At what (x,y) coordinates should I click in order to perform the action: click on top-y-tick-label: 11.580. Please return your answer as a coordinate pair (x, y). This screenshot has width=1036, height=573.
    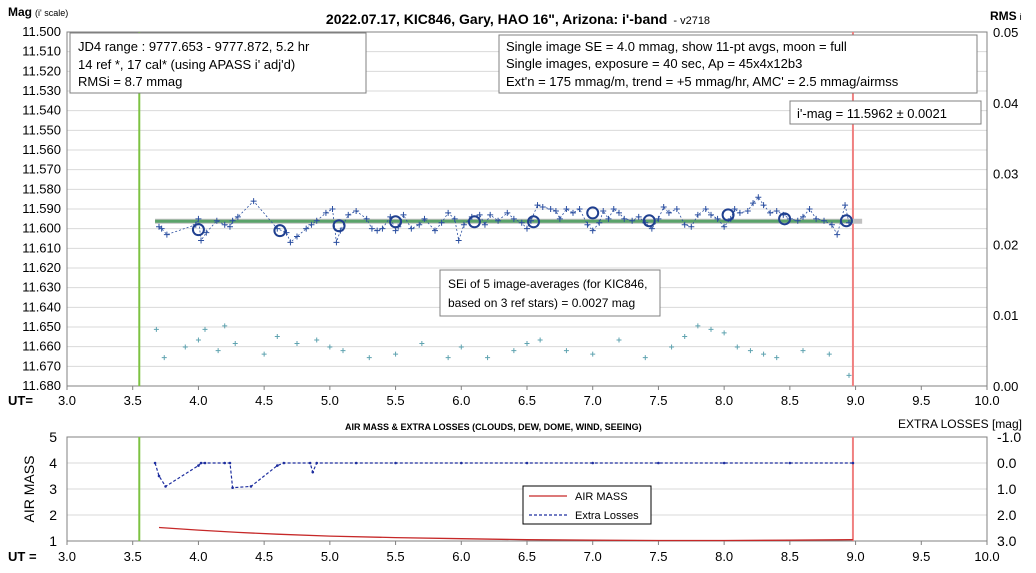
    Looking at the image, I should click on (41, 188).